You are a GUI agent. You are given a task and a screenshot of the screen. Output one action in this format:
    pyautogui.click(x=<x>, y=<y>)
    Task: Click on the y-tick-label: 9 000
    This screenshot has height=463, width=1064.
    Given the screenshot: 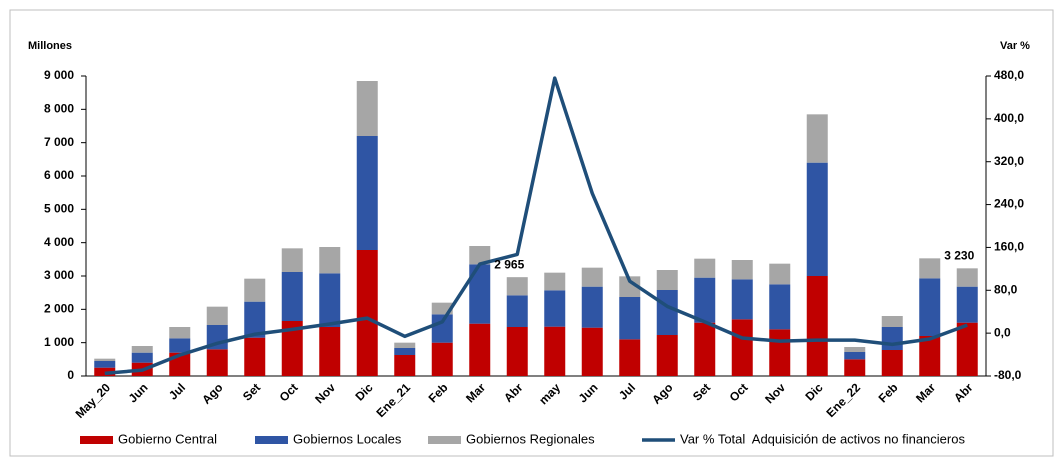 What is the action you would take?
    pyautogui.click(x=59, y=75)
    